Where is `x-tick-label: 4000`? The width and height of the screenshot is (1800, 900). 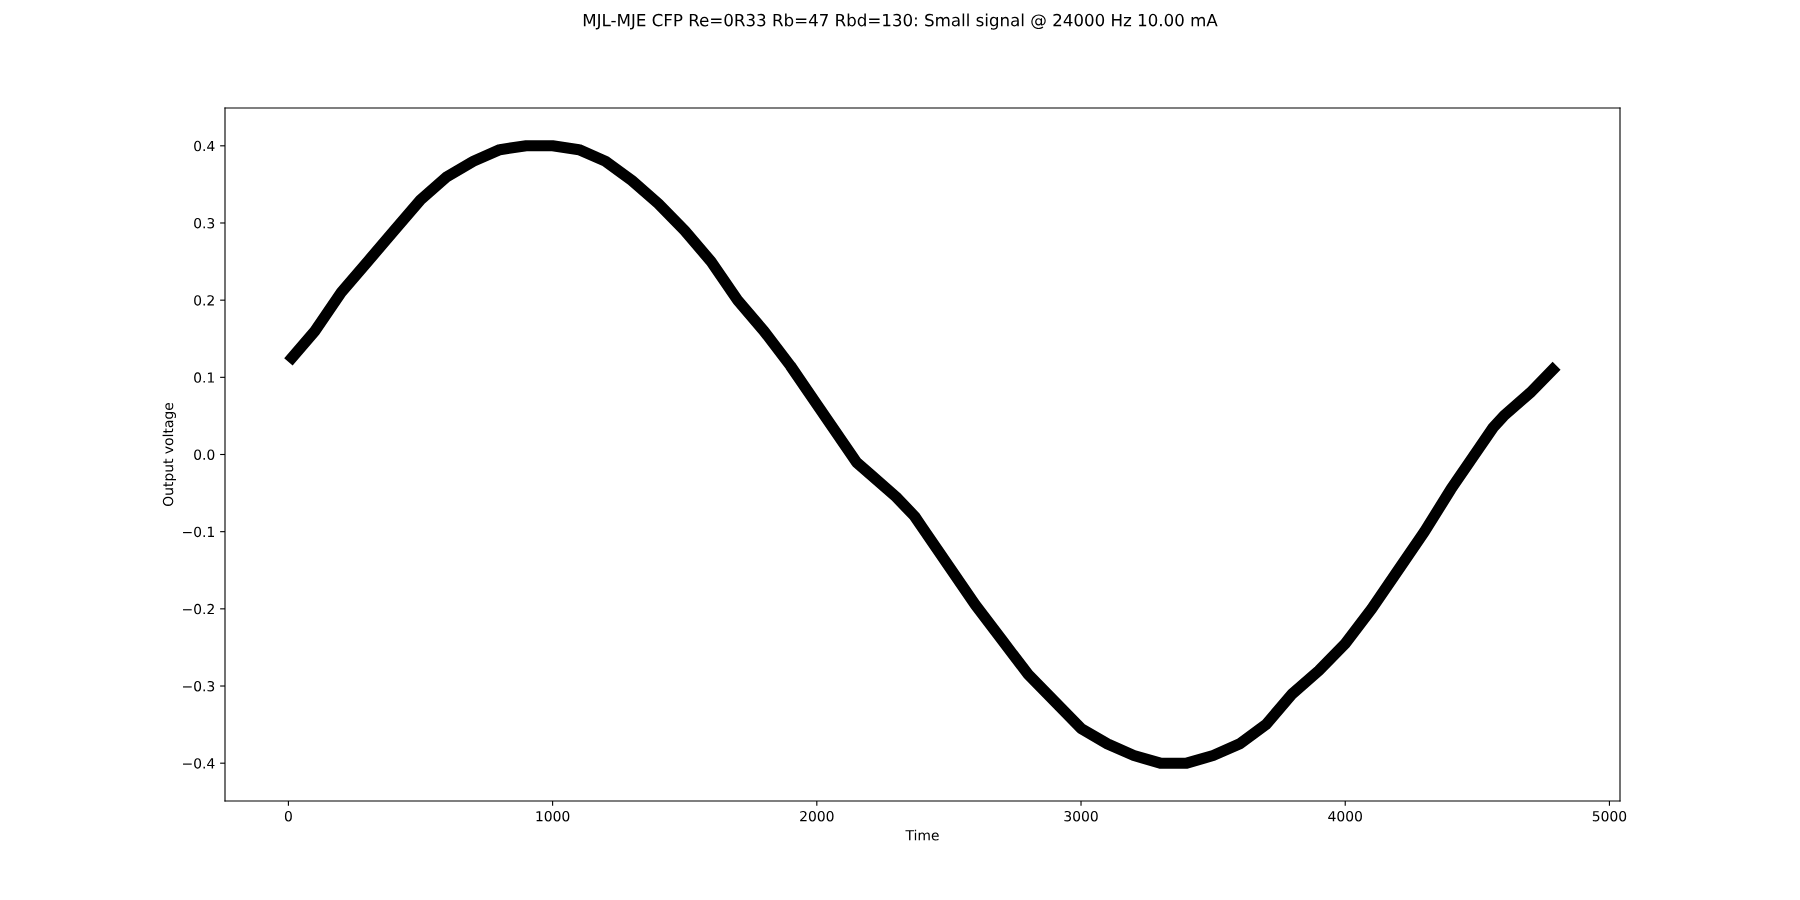
x-tick-label: 4000 is located at coordinates (1345, 816).